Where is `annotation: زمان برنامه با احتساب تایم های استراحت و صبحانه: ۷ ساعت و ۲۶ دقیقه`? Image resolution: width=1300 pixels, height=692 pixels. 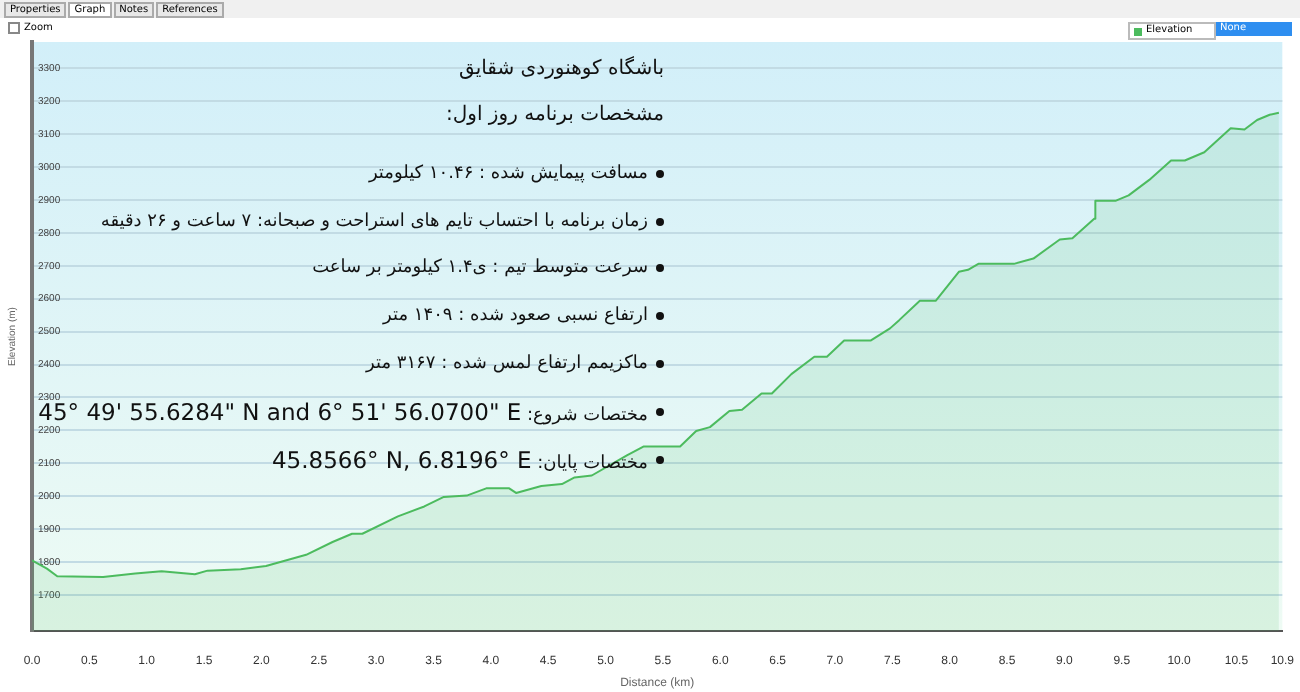 annotation: زمان برنامه با احتساب تایم های استراحت و صبحانه: ۷ ساعت و ۲۶ دقیقه is located at coordinates (374, 221).